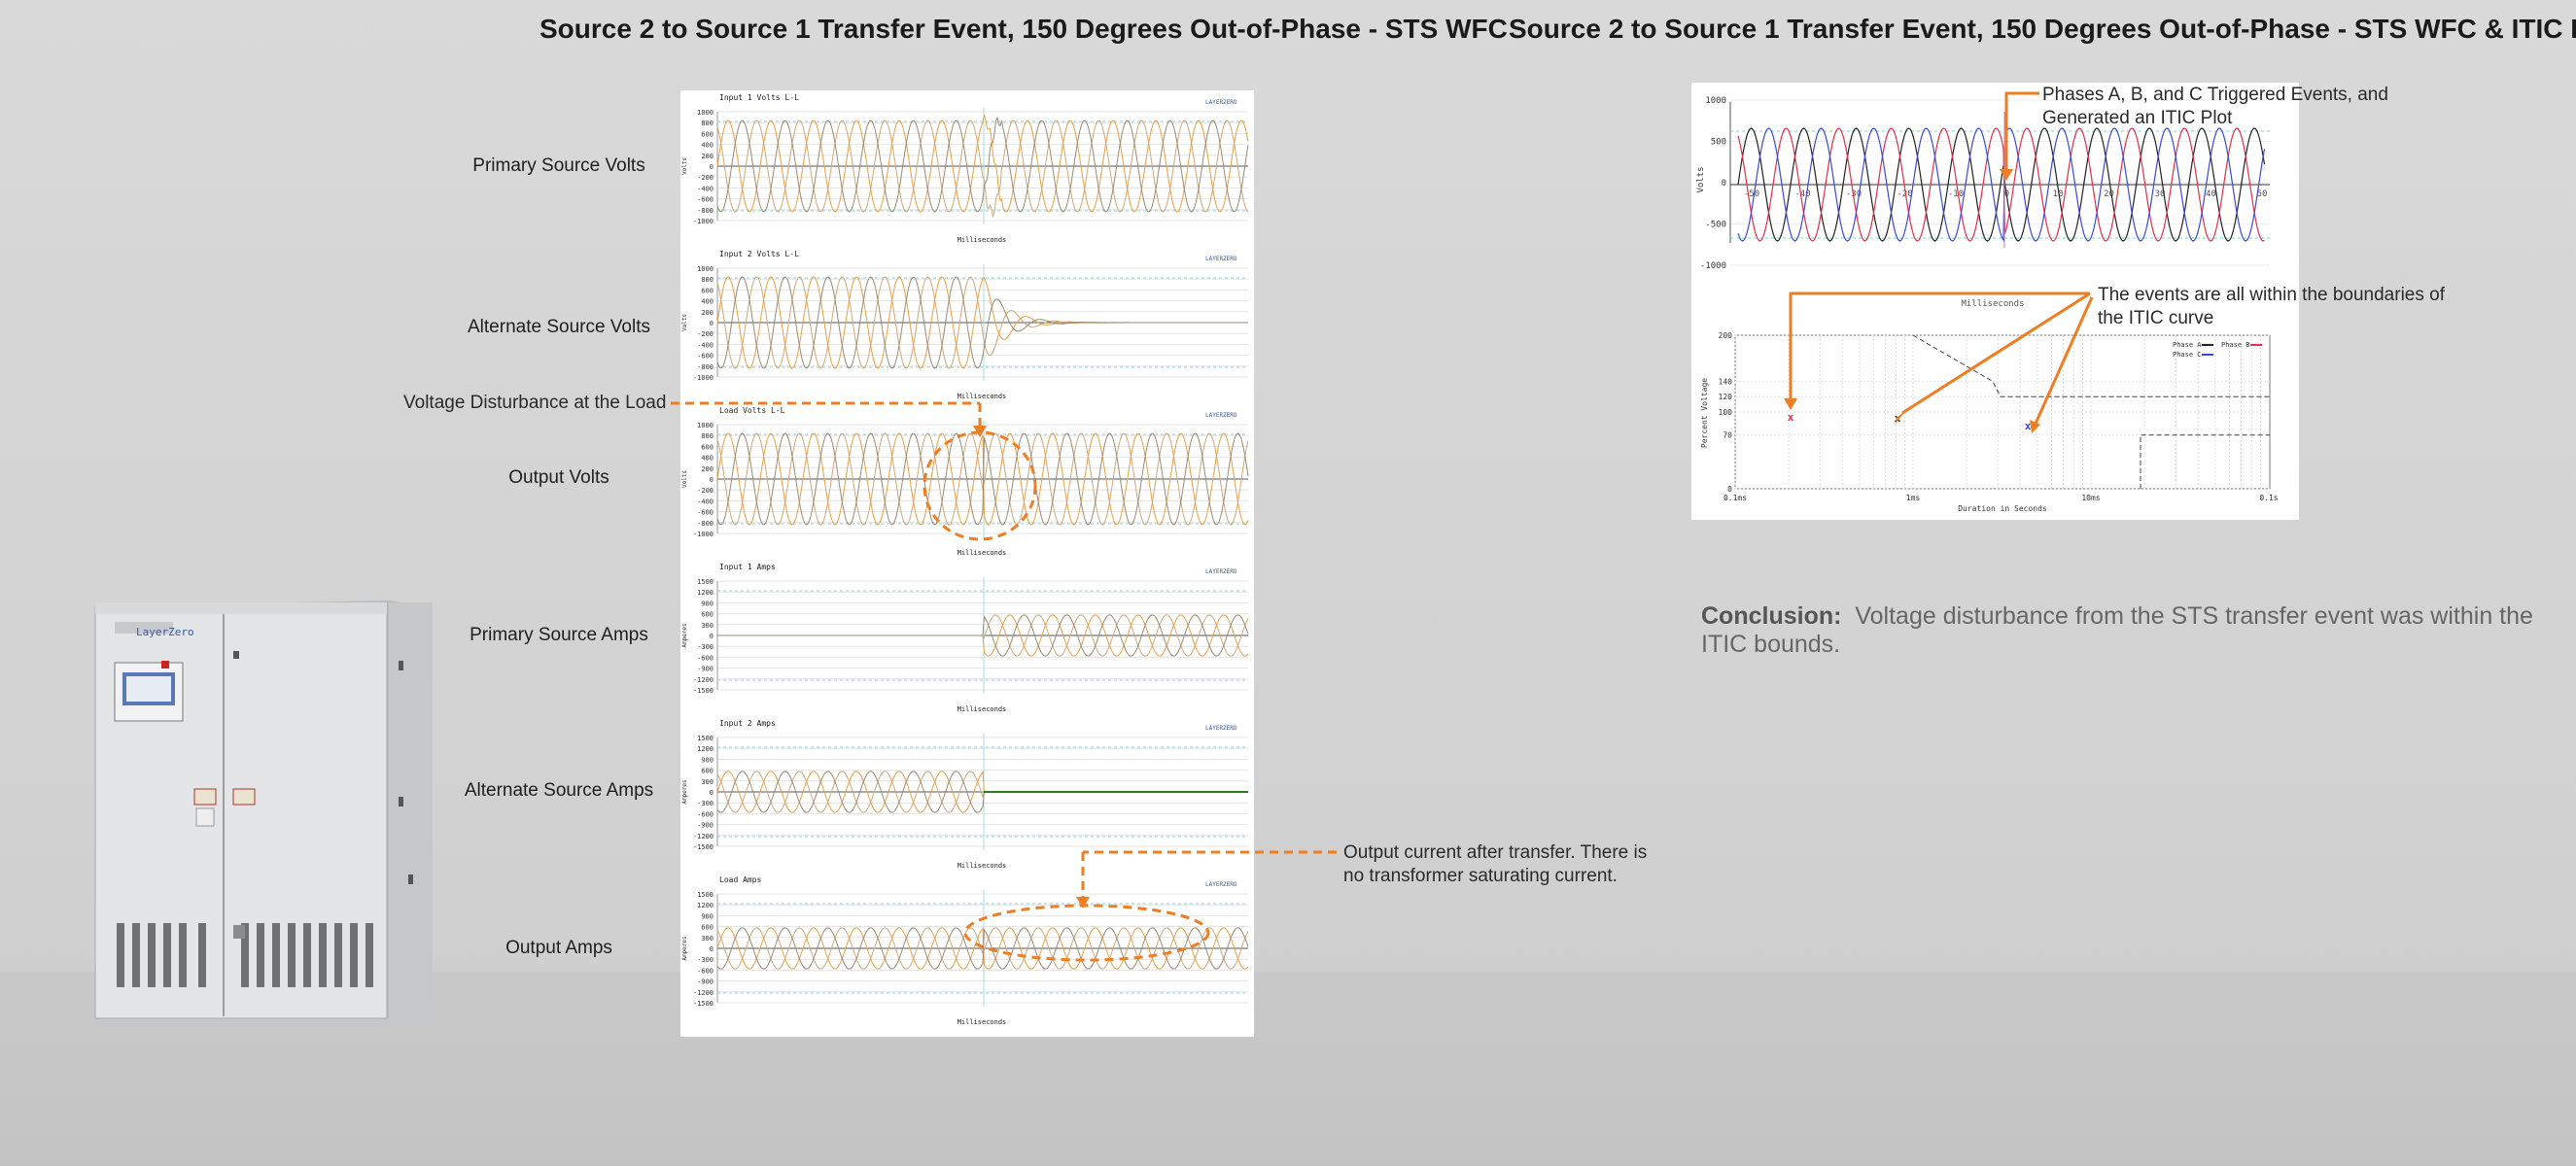 This screenshot has height=1166, width=2576. Describe the element at coordinates (2205, 461) in the screenshot. I see `itic-lower-boundary` at that location.